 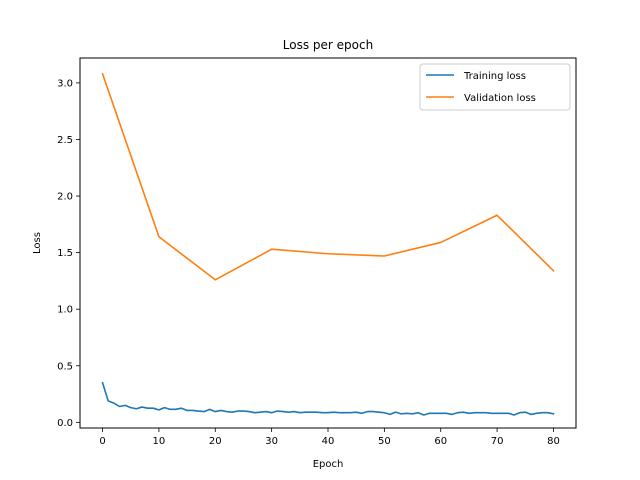 What do you see at coordinates (159, 441) in the screenshot?
I see `x-tick-label: 10` at bounding box center [159, 441].